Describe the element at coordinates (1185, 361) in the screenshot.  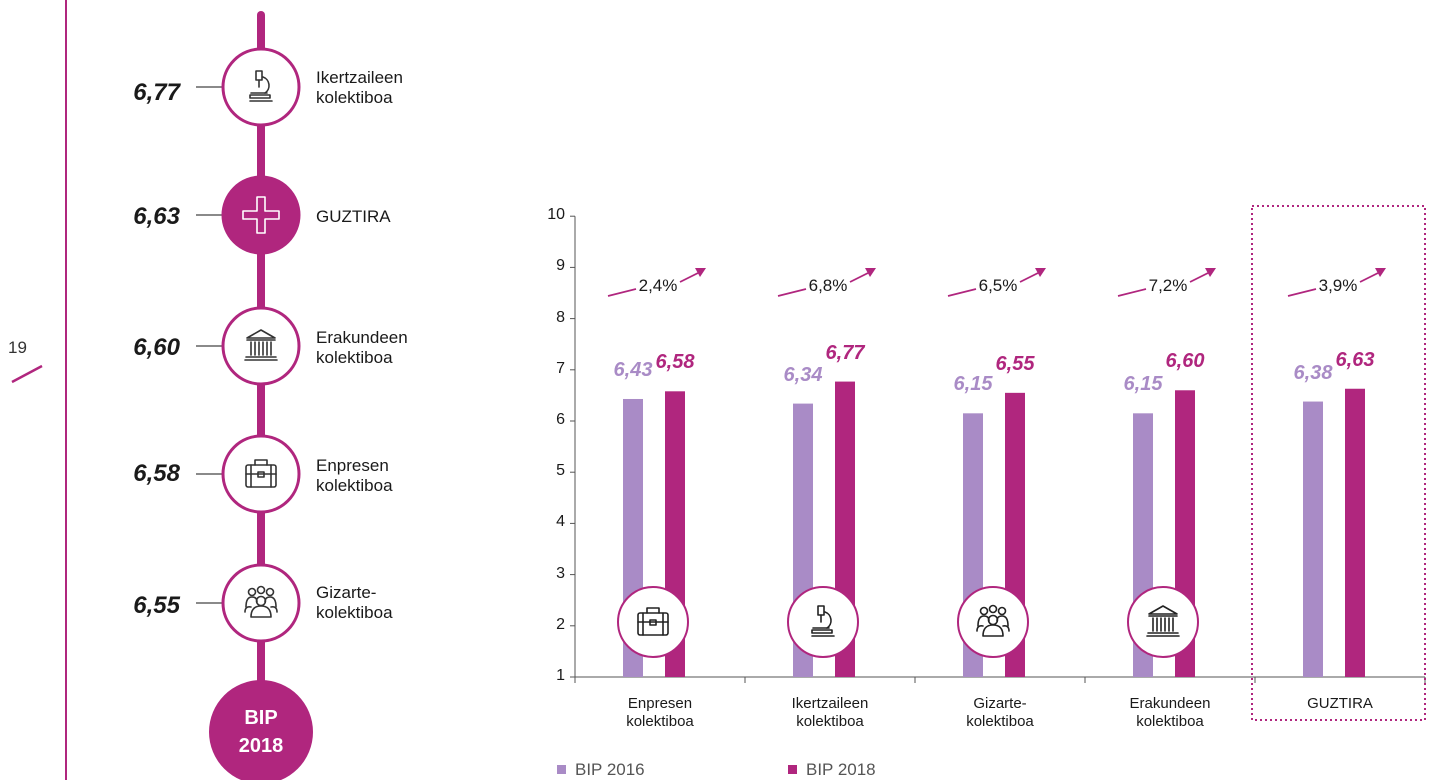
I see `data-label-bip-2018: 6,60` at that location.